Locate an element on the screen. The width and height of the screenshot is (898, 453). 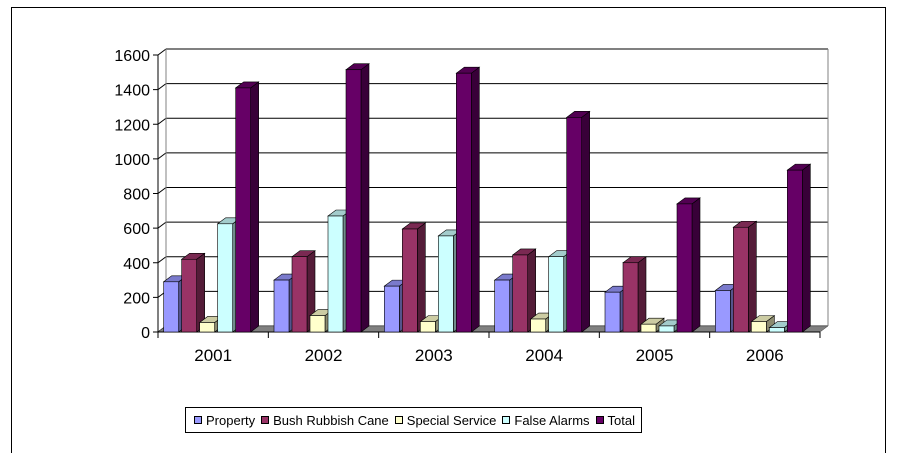
legend-label: False Alarms is located at coordinates (552, 420).